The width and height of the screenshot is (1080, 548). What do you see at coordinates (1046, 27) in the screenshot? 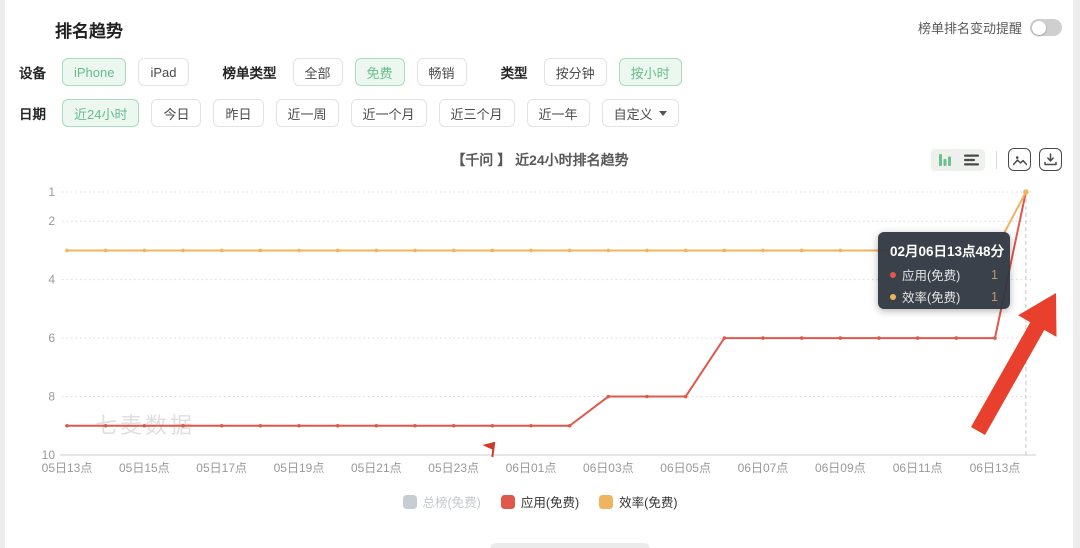
I see `rank-change-alert-toggle` at bounding box center [1046, 27].